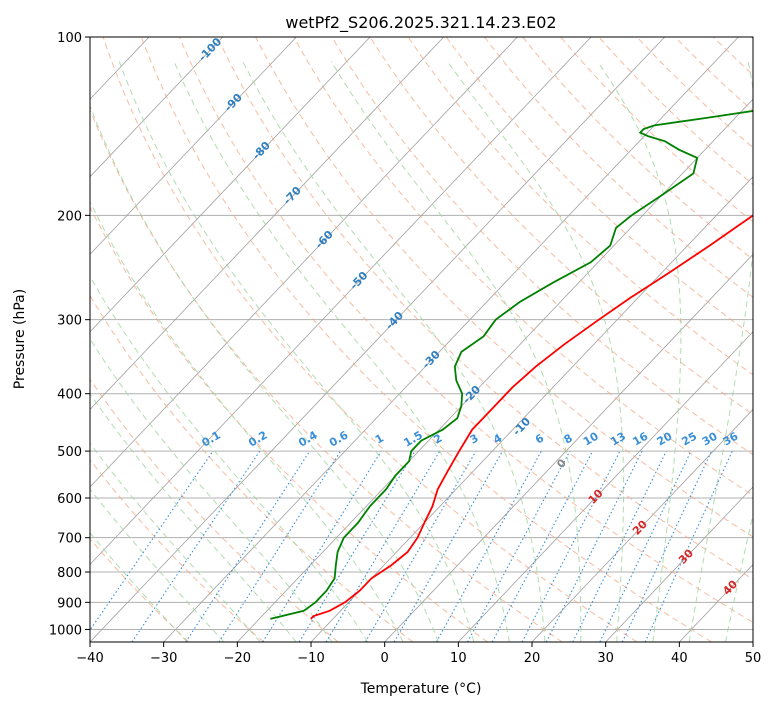 This screenshot has height=712, width=775. What do you see at coordinates (310, 658) in the screenshot?
I see `x-tick-label: −10` at bounding box center [310, 658].